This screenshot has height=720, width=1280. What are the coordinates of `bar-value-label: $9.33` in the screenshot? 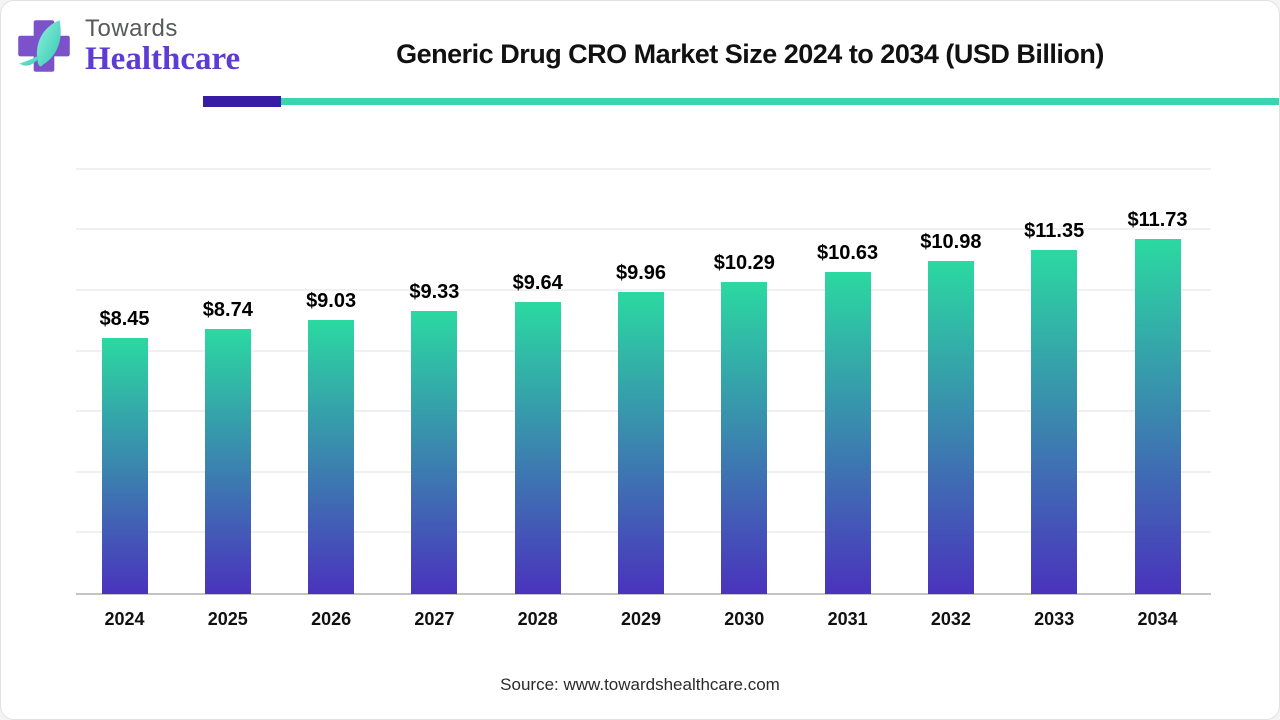 It's located at (434, 292).